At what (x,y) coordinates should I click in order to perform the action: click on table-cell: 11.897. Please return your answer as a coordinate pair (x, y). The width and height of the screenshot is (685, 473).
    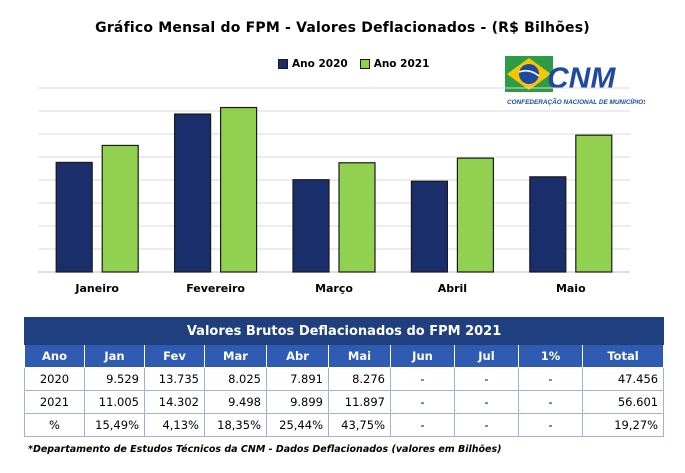
    Looking at the image, I should click on (359, 402).